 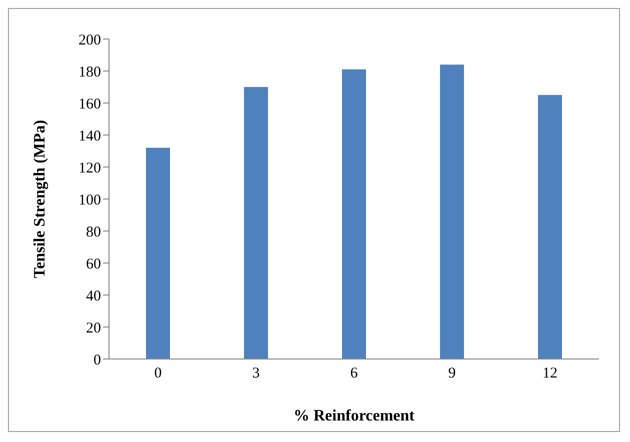 I want to click on y-tick-label: 120, so click(x=89, y=168).